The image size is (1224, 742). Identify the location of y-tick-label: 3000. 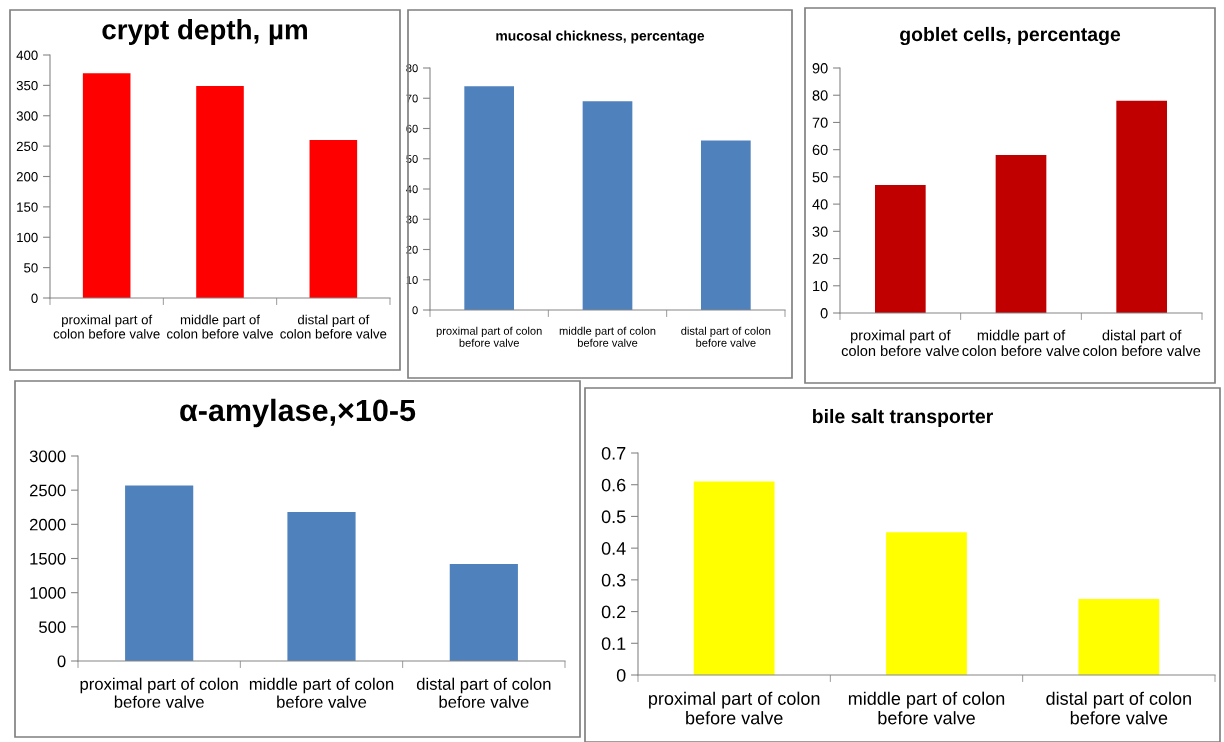
(47, 456).